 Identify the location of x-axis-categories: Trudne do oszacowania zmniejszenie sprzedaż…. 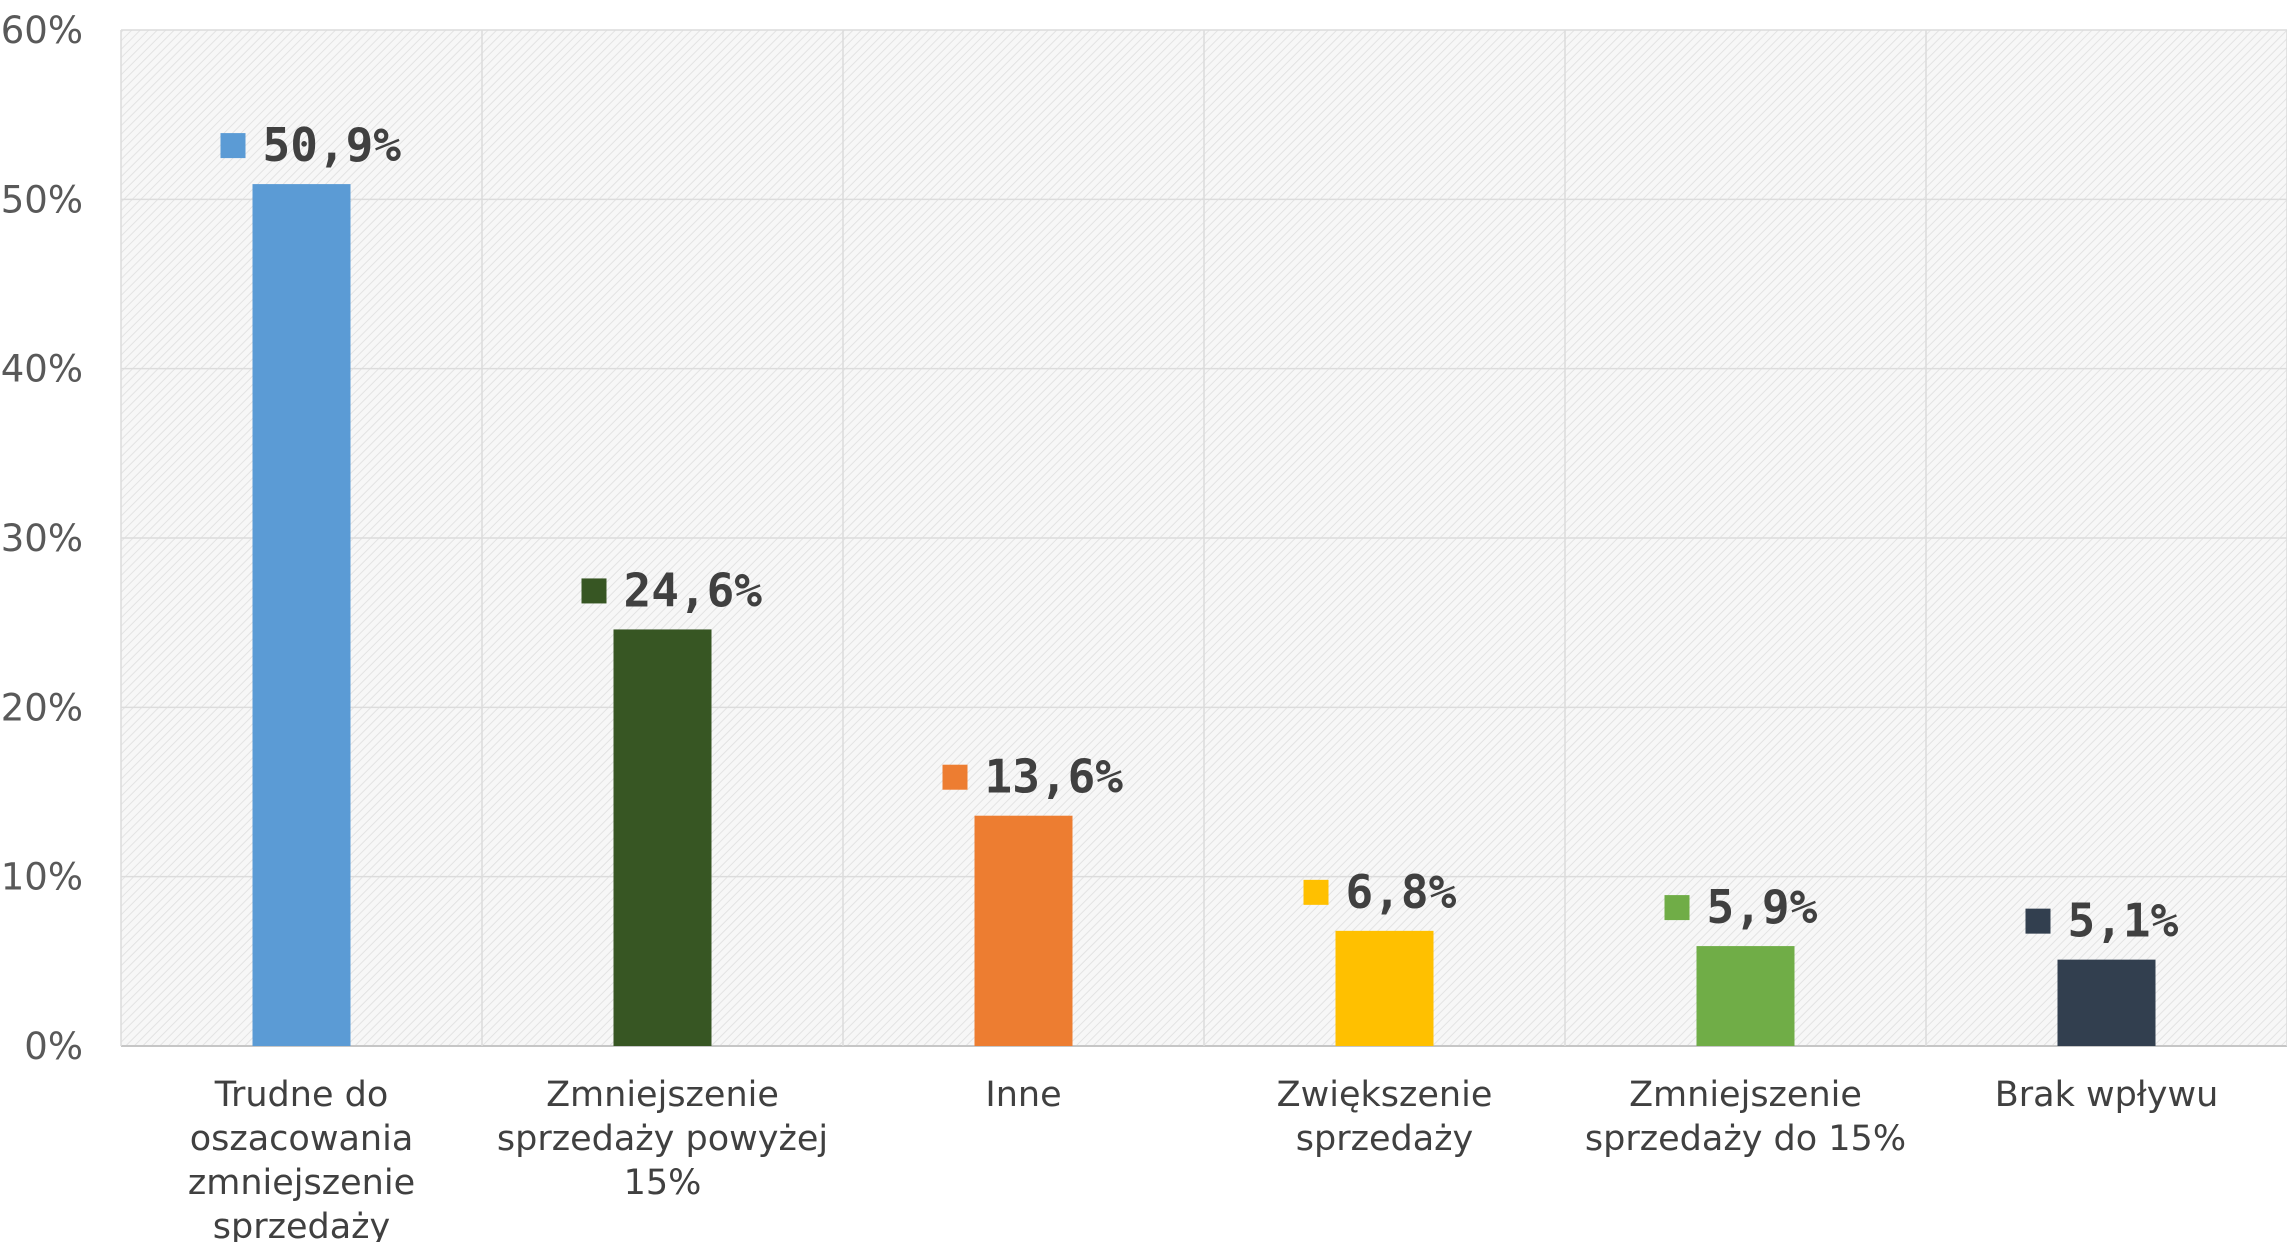
(1203, 1158).